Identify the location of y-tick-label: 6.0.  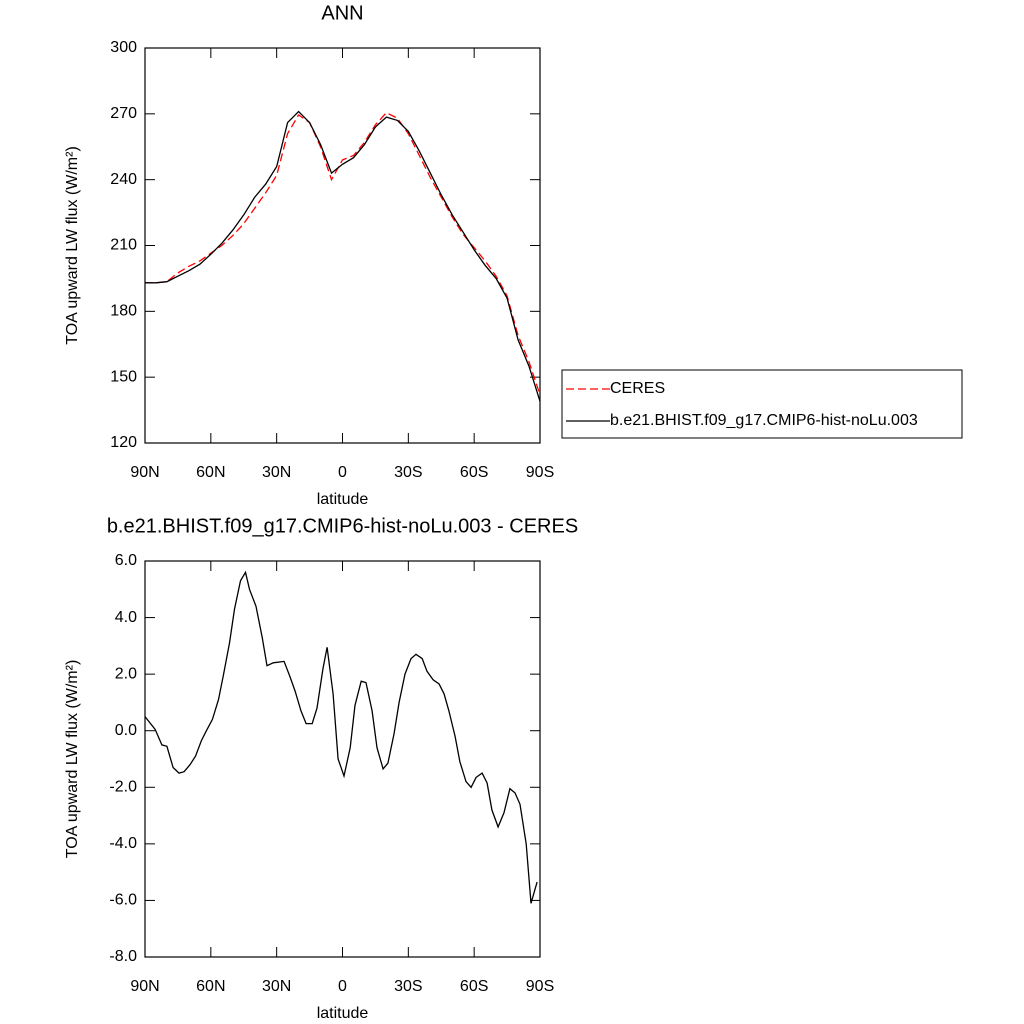
(126, 560).